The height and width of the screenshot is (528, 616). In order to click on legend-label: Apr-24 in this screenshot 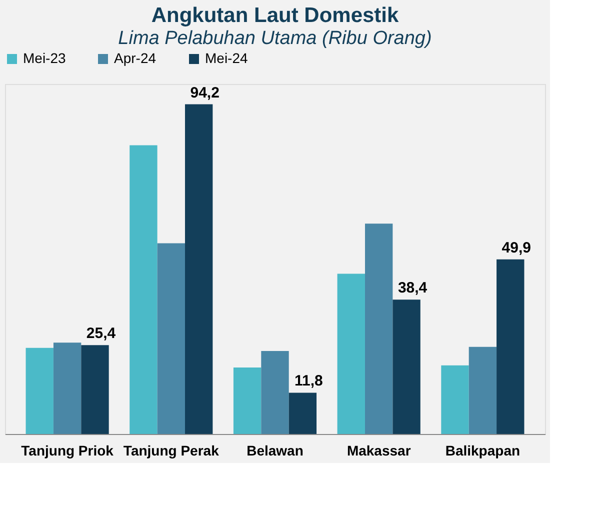, I will do `click(135, 58)`.